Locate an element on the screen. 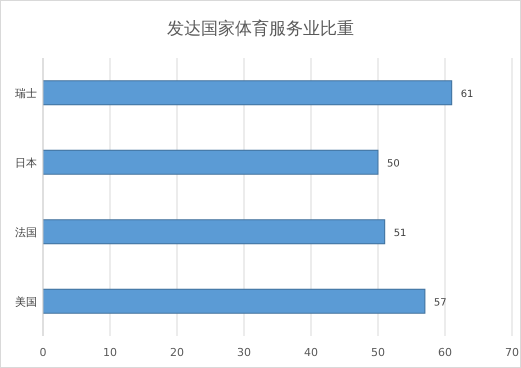 The height and width of the screenshot is (368, 521). y-tick-label: 日本 is located at coordinates (26, 163).